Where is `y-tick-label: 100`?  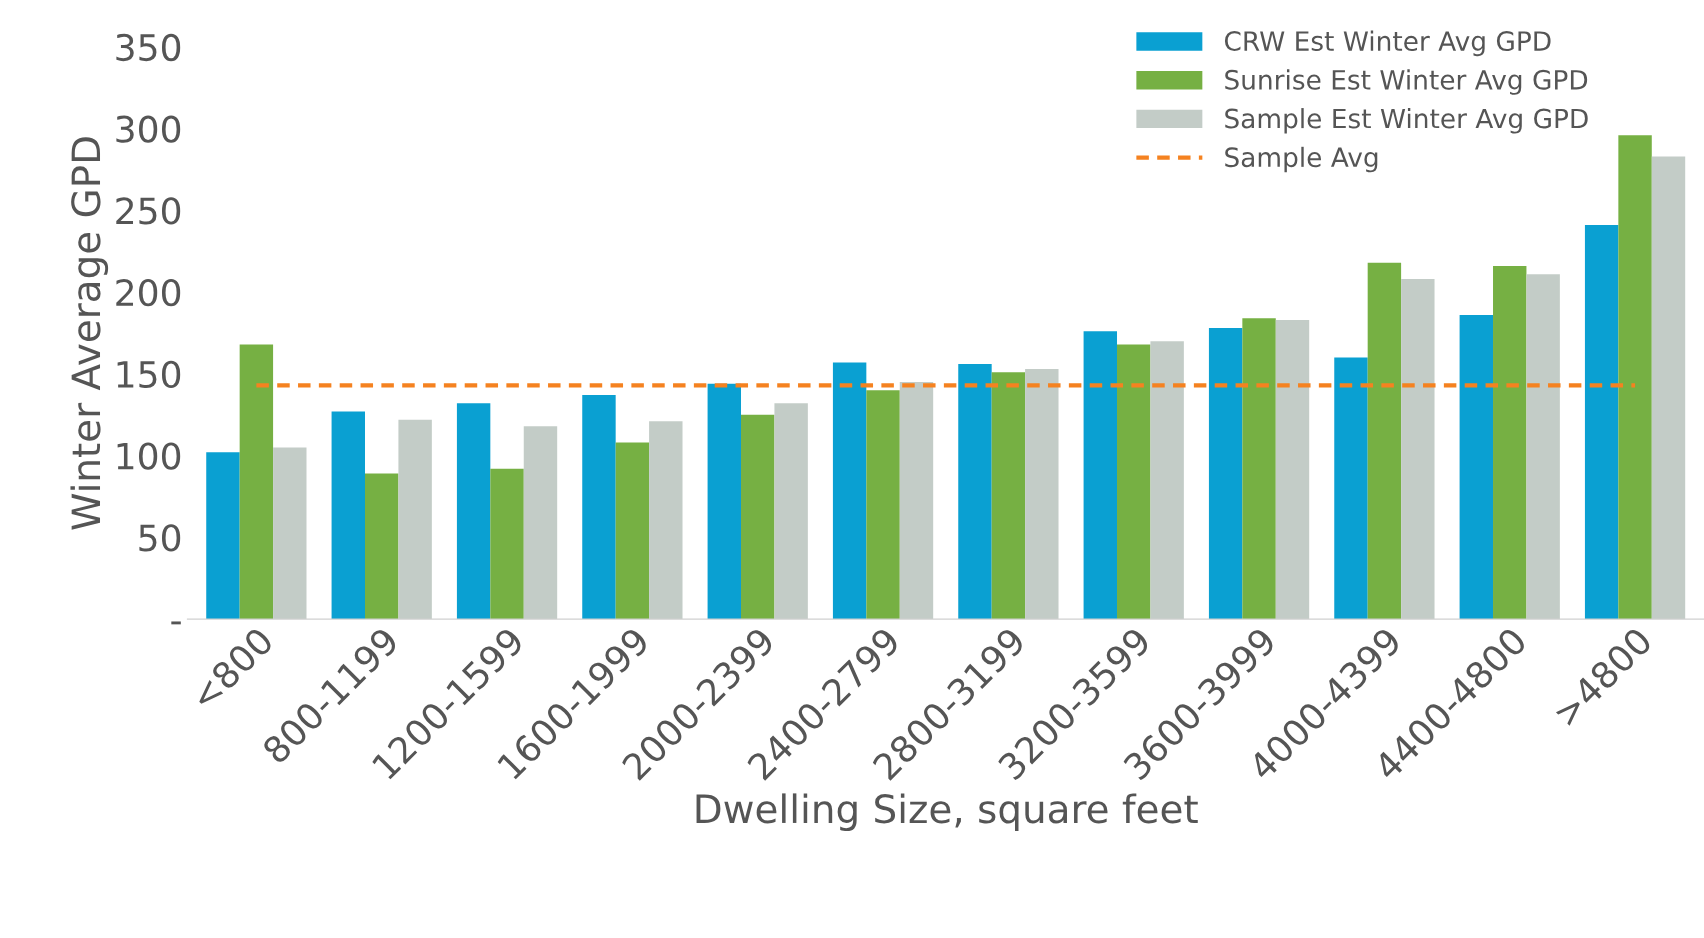
y-tick-label: 100 is located at coordinates (149, 456).